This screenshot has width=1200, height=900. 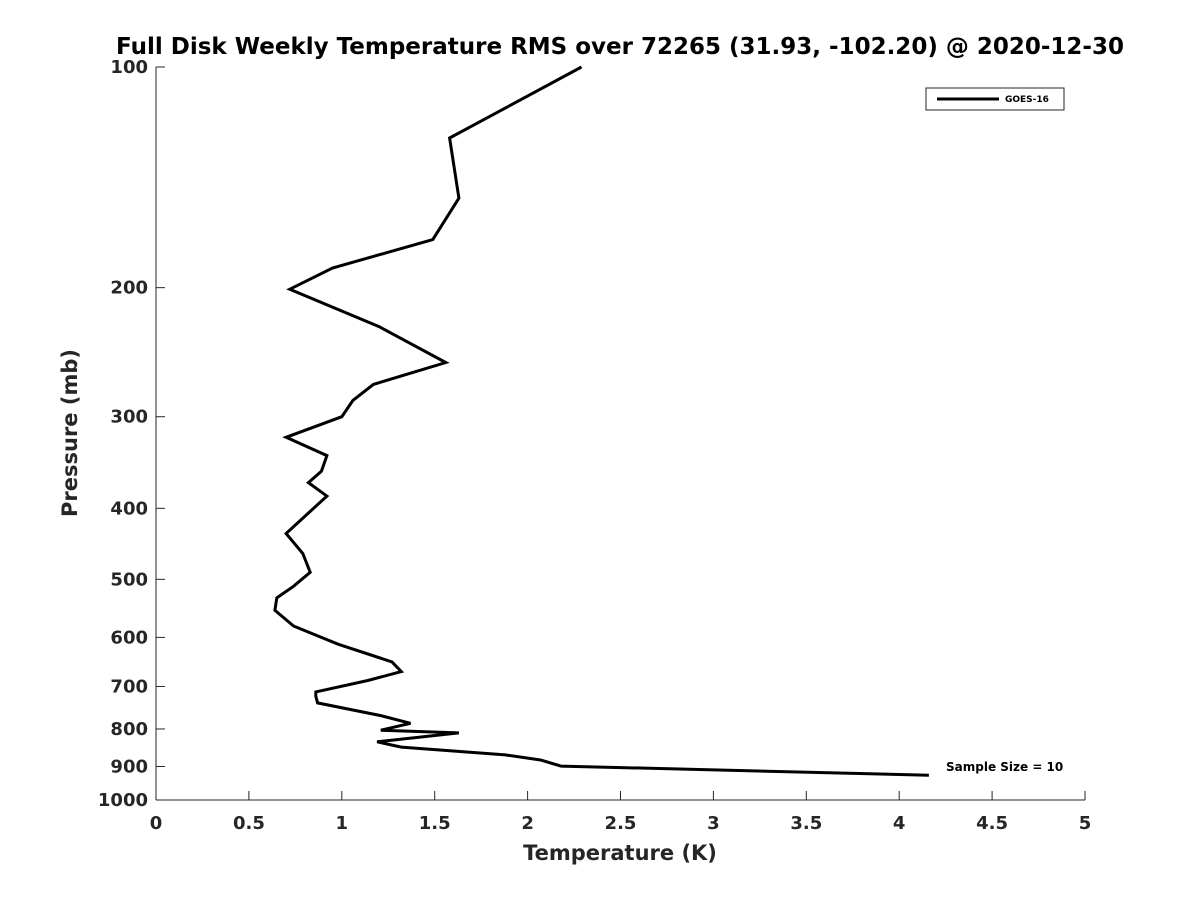 I want to click on x-tick-label: 4.5, so click(x=992, y=823).